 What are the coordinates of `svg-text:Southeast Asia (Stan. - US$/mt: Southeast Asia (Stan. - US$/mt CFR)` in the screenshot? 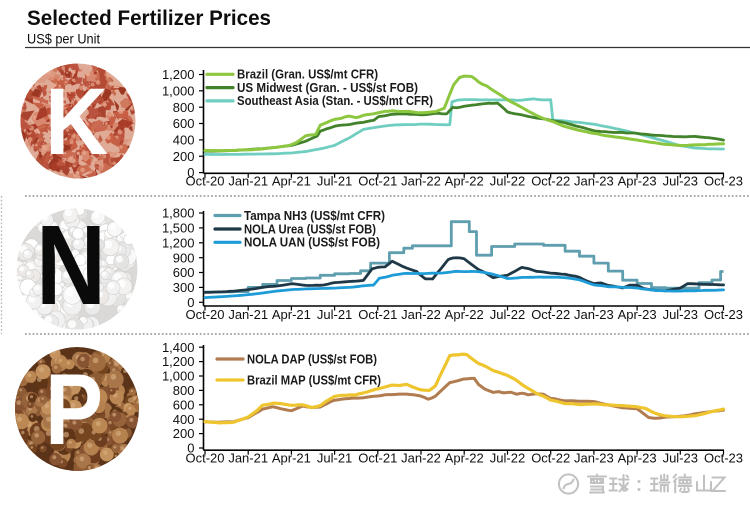 It's located at (335, 101).